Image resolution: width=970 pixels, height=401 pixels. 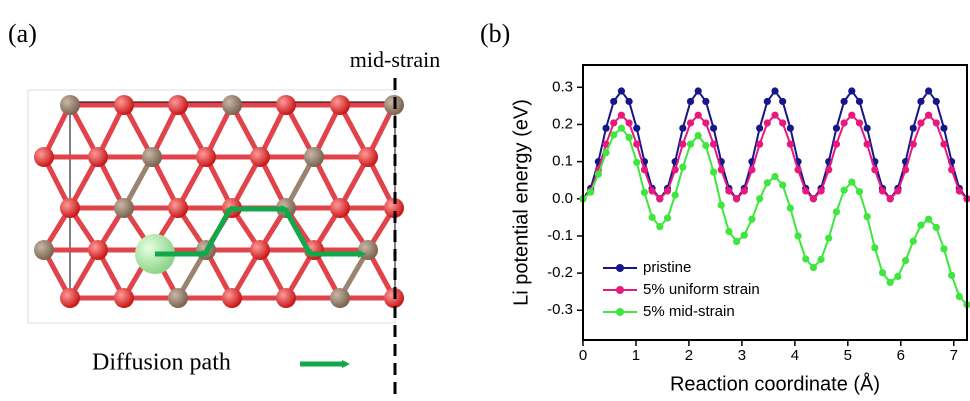 What do you see at coordinates (901, 355) in the screenshot?
I see `x-tick-label: 6` at bounding box center [901, 355].